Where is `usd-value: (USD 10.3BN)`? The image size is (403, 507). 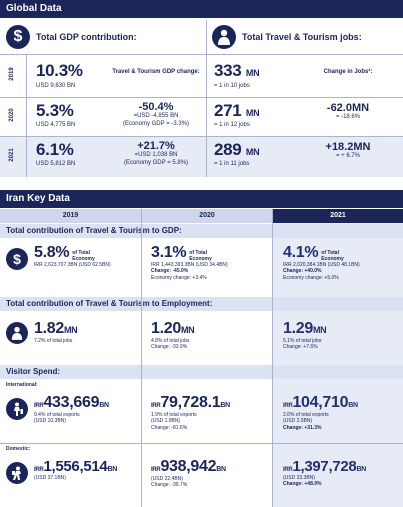
usd-value: (USD 10.3BN) is located at coordinates (50, 421).